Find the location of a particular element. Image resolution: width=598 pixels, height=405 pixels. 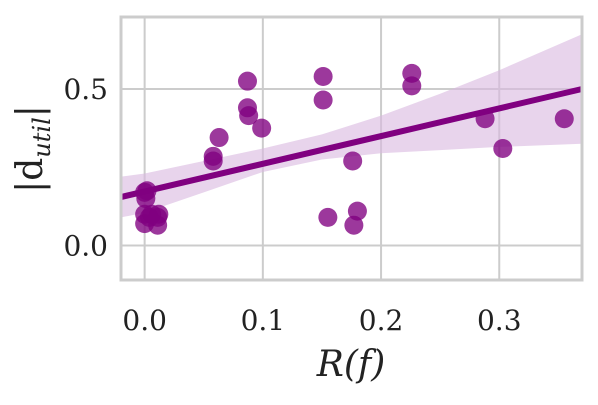

y-tick-labels: 0.0 0.5 is located at coordinates (85, 168).